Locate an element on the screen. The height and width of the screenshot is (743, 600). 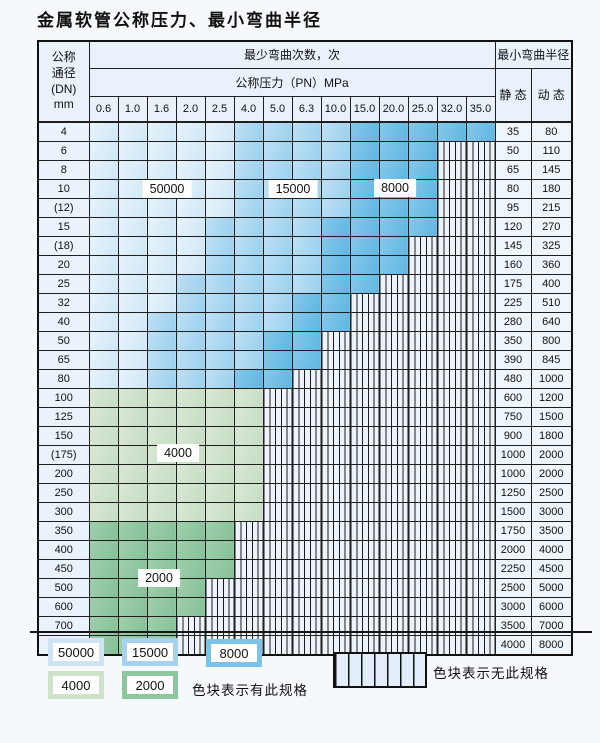
pressure-value-header: 4.0 is located at coordinates (248, 109).